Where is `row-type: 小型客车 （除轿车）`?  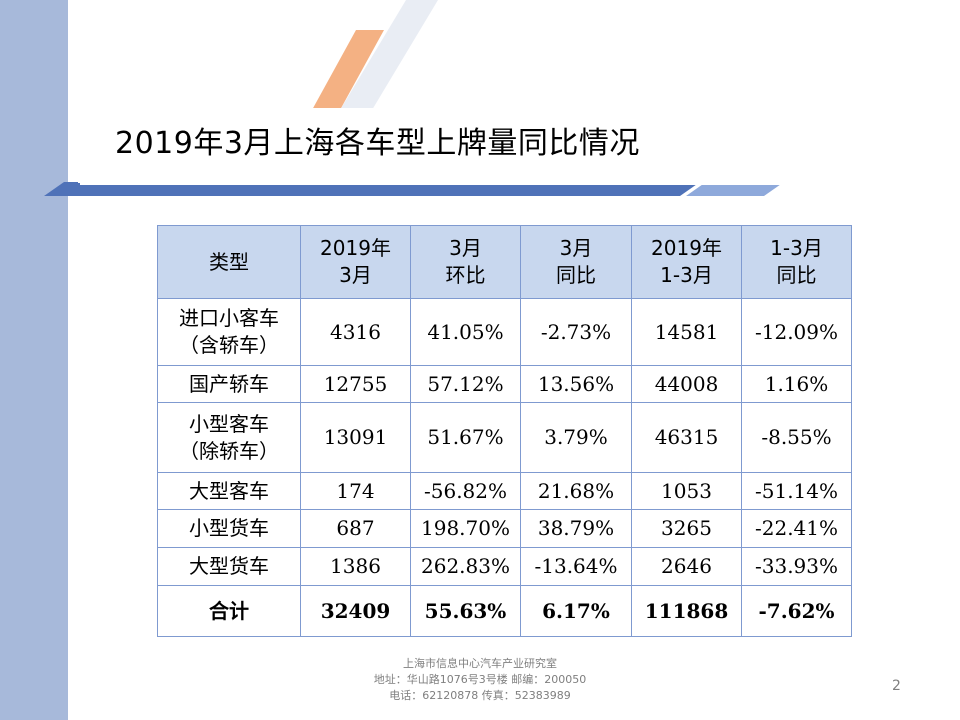
row-type: 小型客车 （除轿车） is located at coordinates (229, 437).